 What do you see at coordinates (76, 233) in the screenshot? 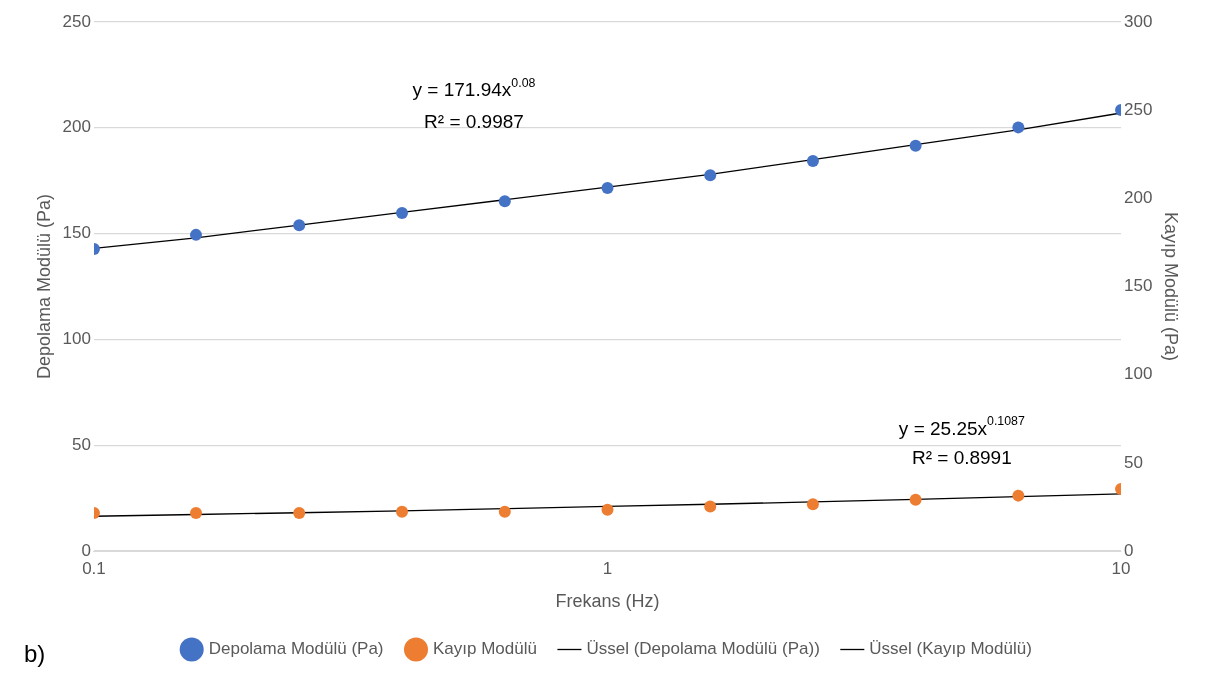
I see `y-tick-label: 150` at bounding box center [76, 233].